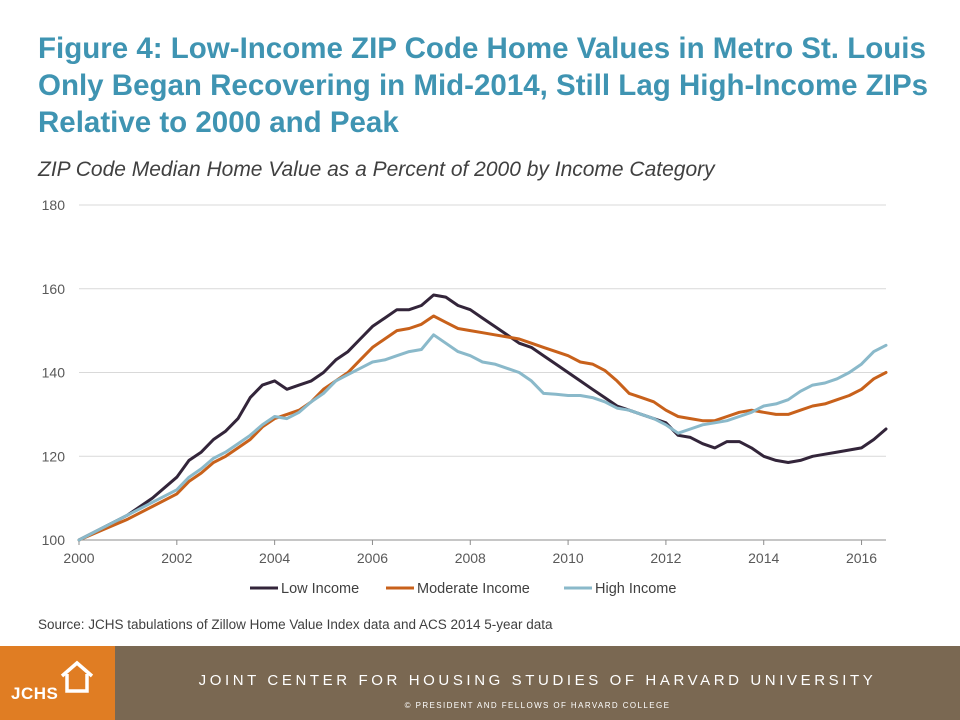 This screenshot has width=960, height=720. Describe the element at coordinates (635, 589) in the screenshot. I see `legend-high-income-label: High Income` at that location.